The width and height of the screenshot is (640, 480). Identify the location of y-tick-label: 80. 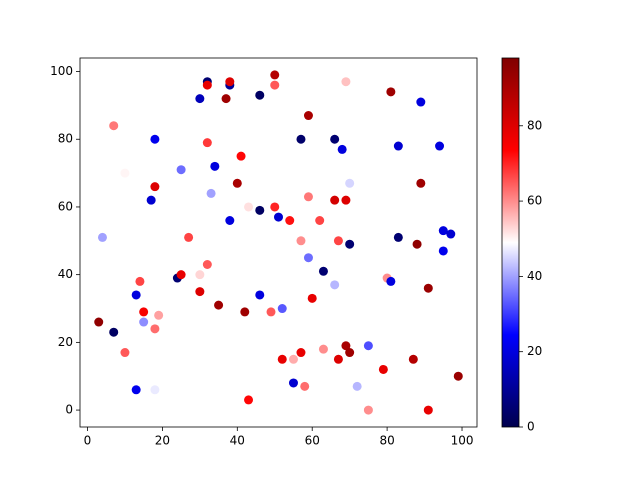
(65, 139).